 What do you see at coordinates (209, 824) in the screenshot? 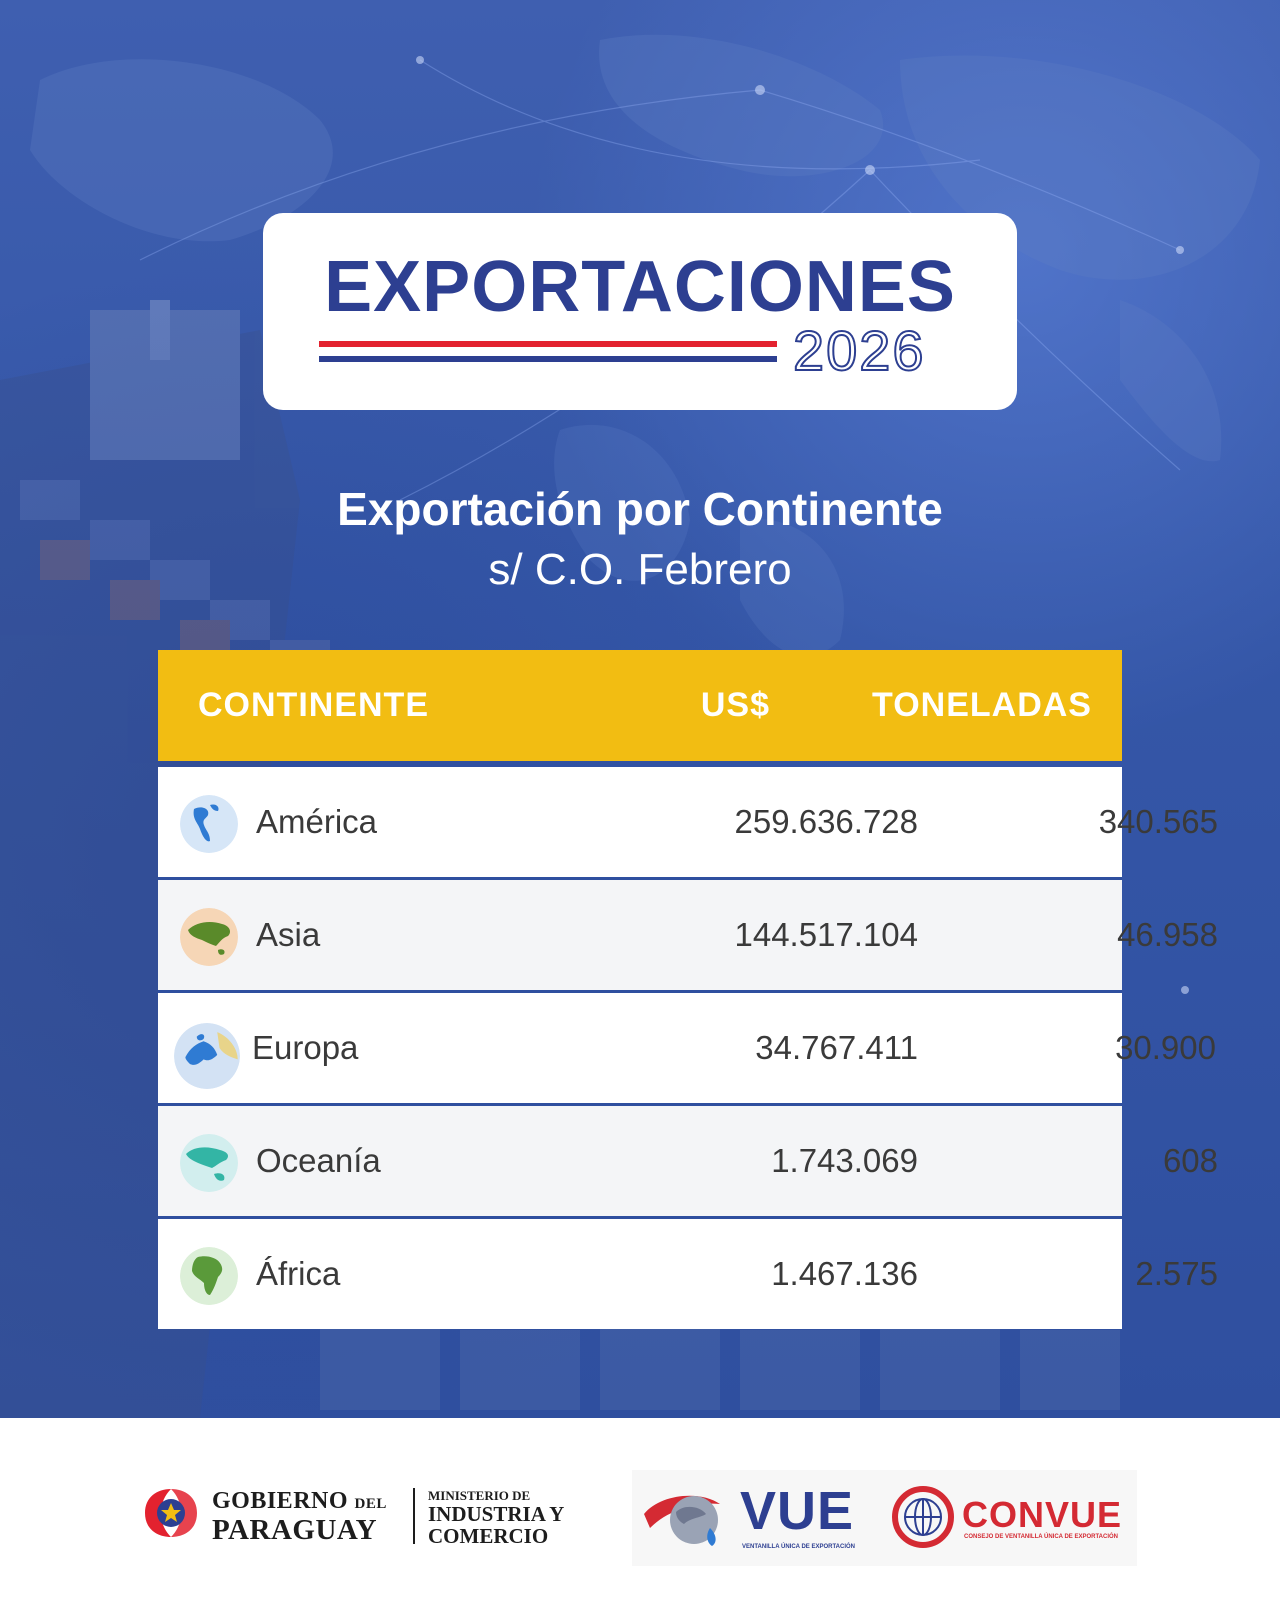
I see `americas-globe-icon` at bounding box center [209, 824].